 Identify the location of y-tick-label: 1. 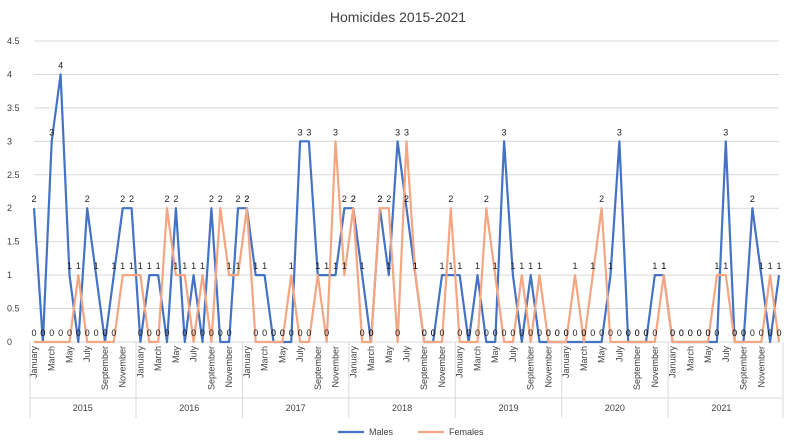
(9, 275).